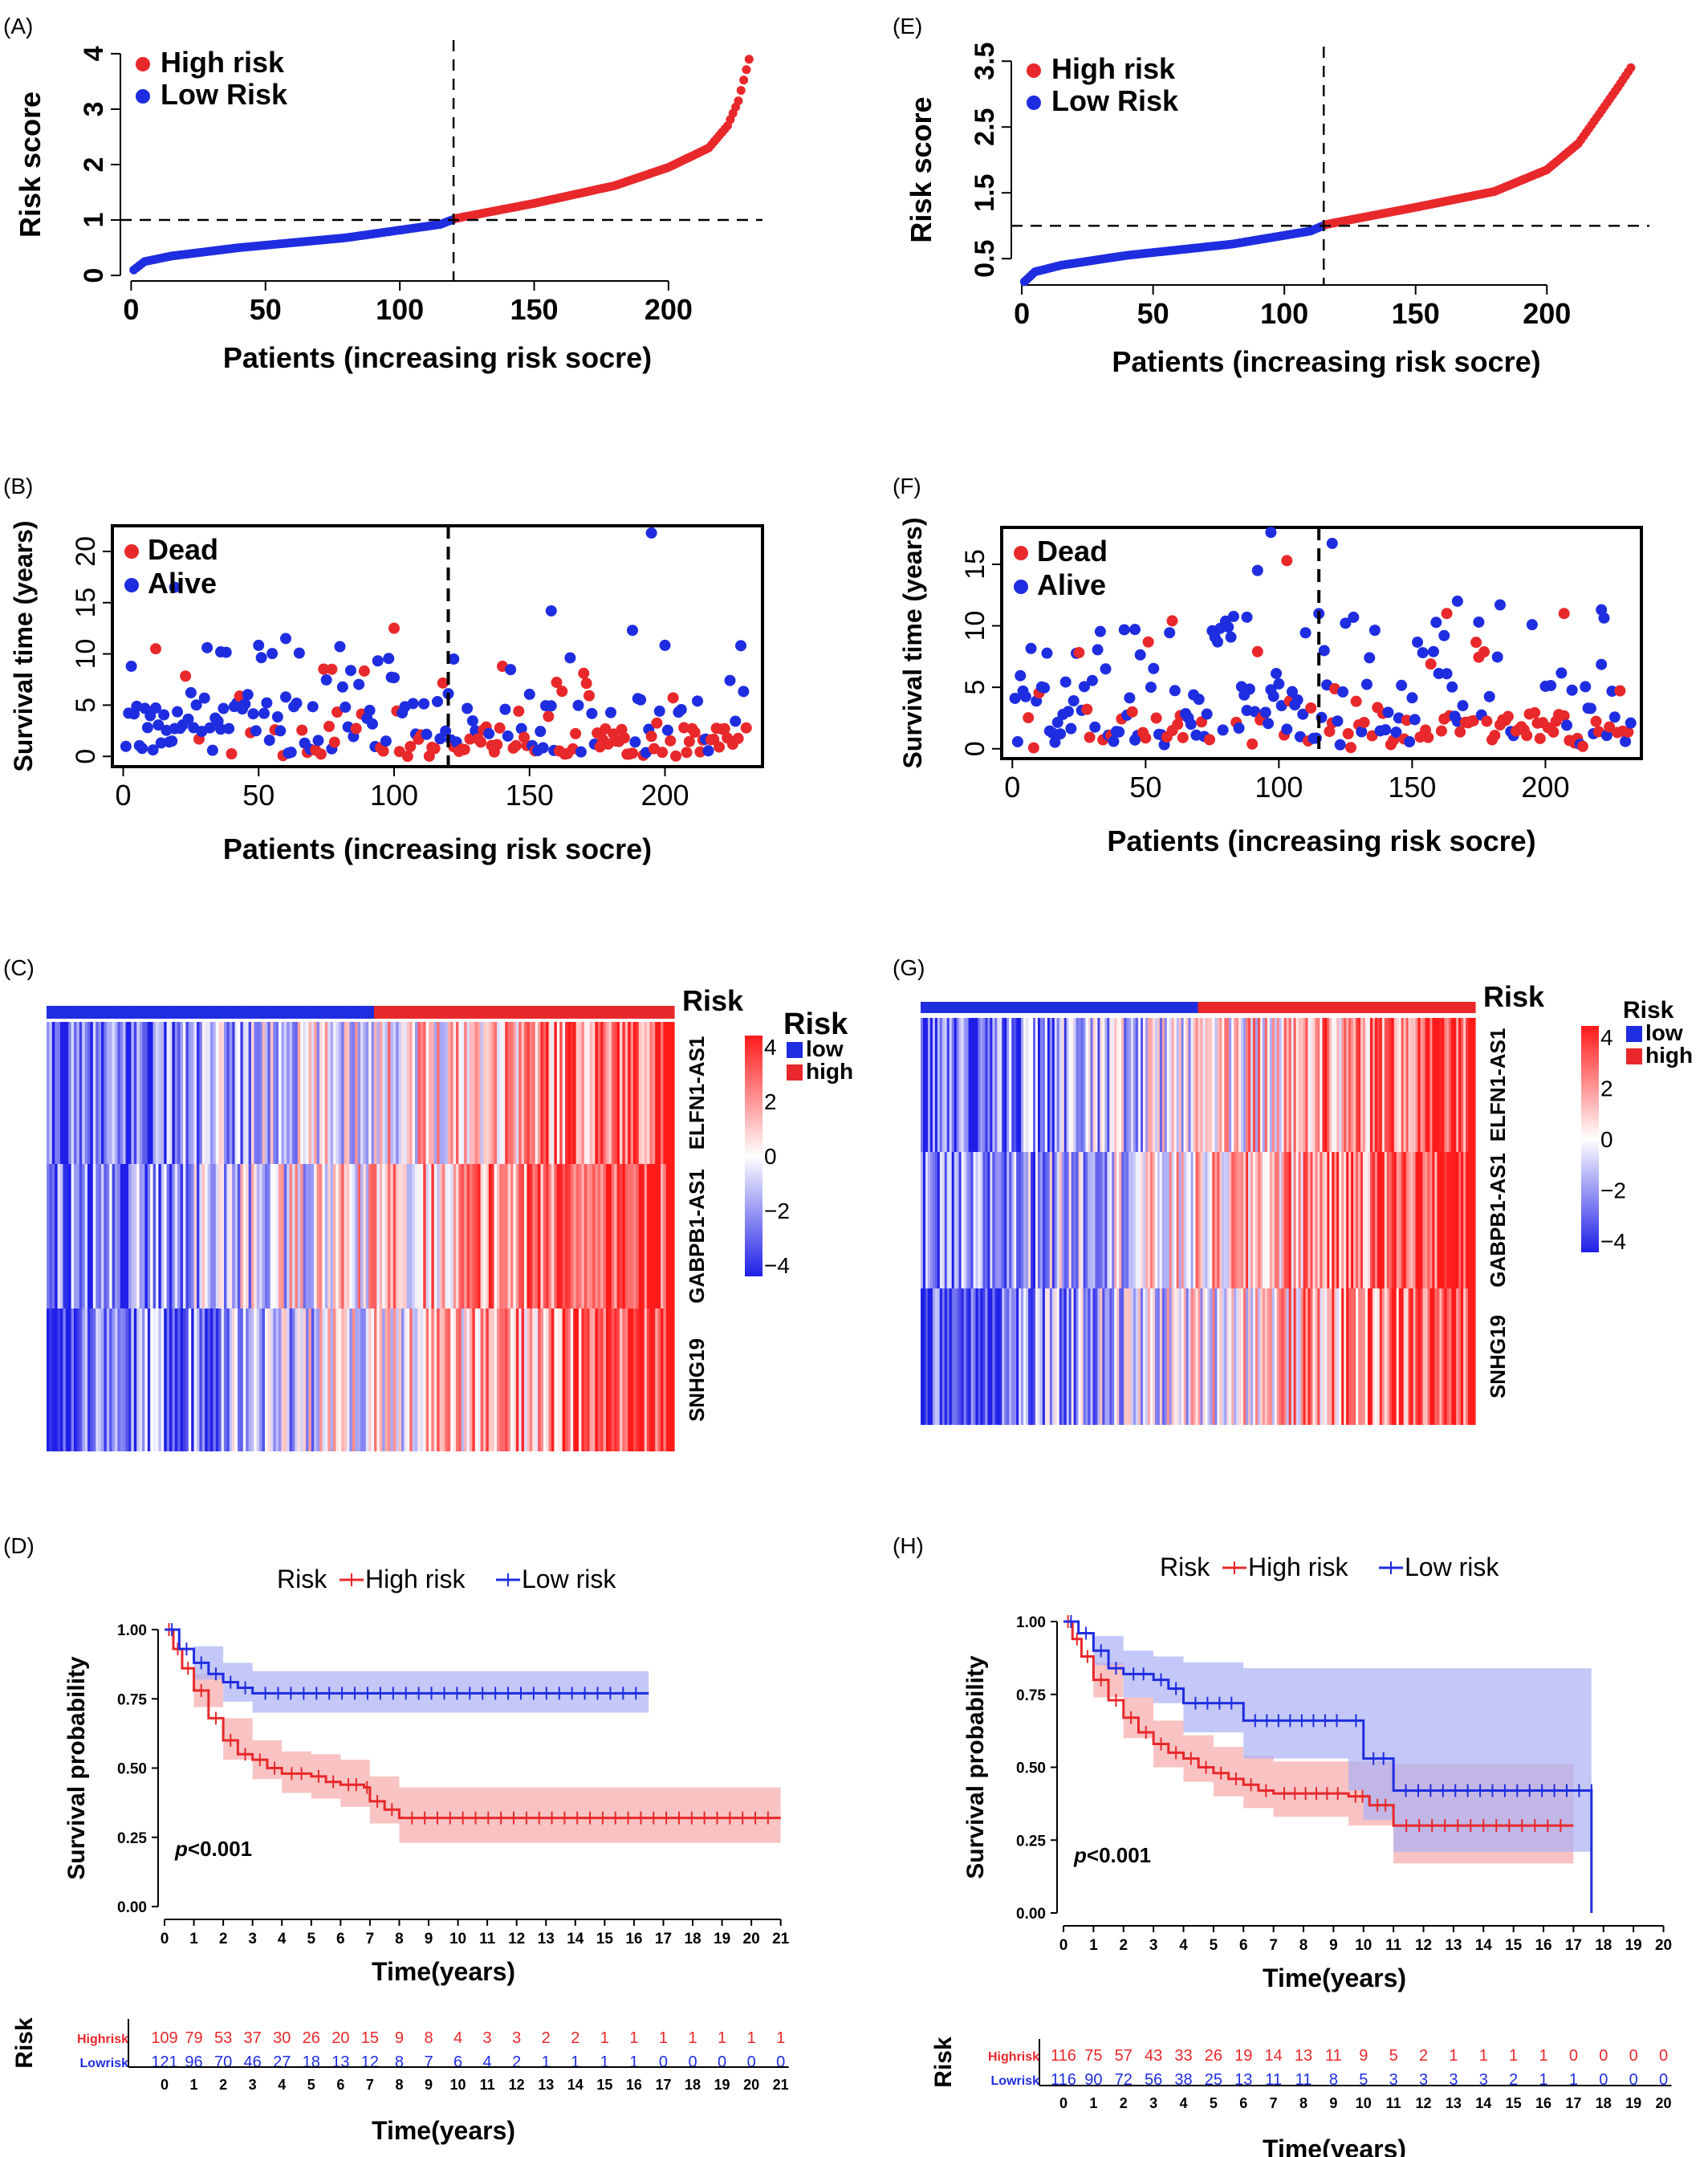 This screenshot has width=1708, height=2157. Describe the element at coordinates (1304, 2080) in the screenshot. I see `risk-count: 11` at that location.